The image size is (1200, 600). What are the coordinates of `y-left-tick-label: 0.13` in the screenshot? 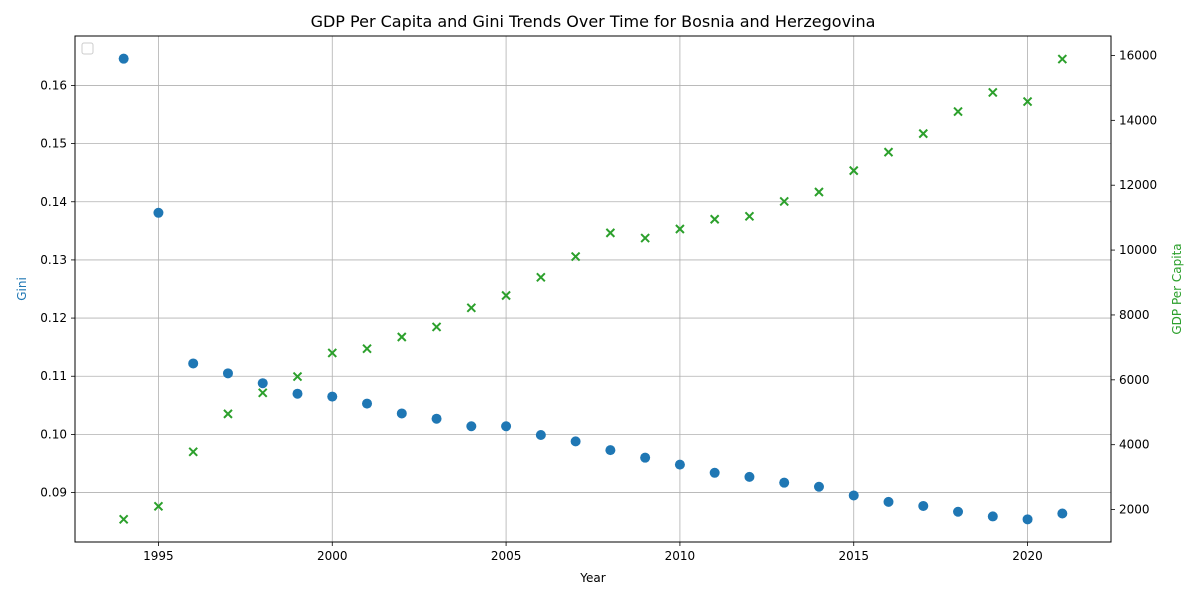 It's located at (53, 260).